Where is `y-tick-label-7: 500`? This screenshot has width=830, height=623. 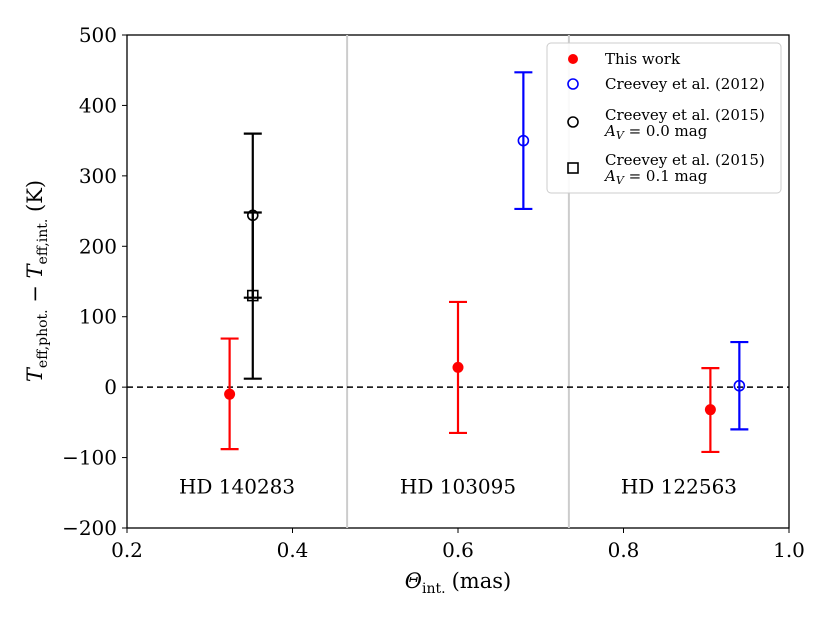 y-tick-label-7: 500 is located at coordinates (98, 35).